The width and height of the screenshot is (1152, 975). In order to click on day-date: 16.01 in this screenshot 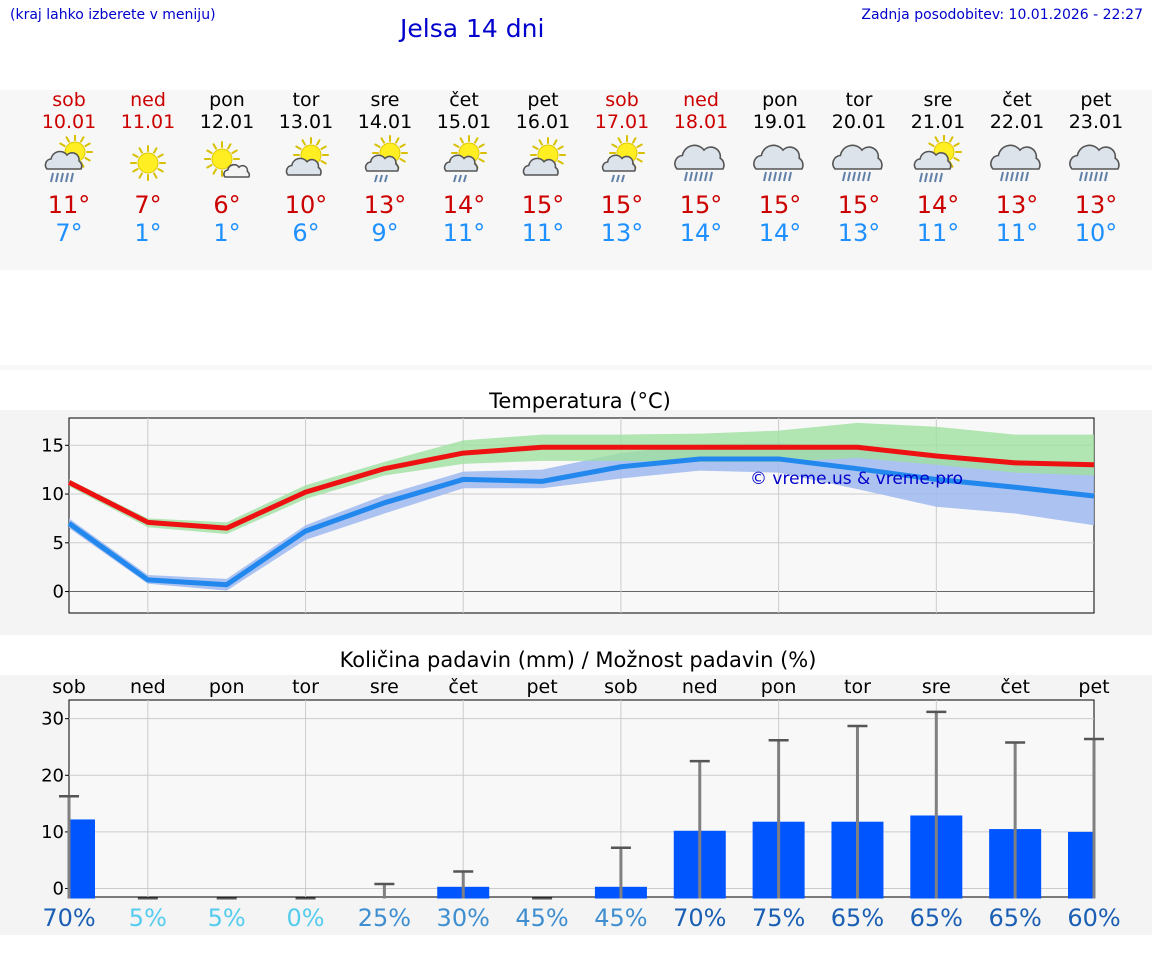, I will do `click(543, 122)`.